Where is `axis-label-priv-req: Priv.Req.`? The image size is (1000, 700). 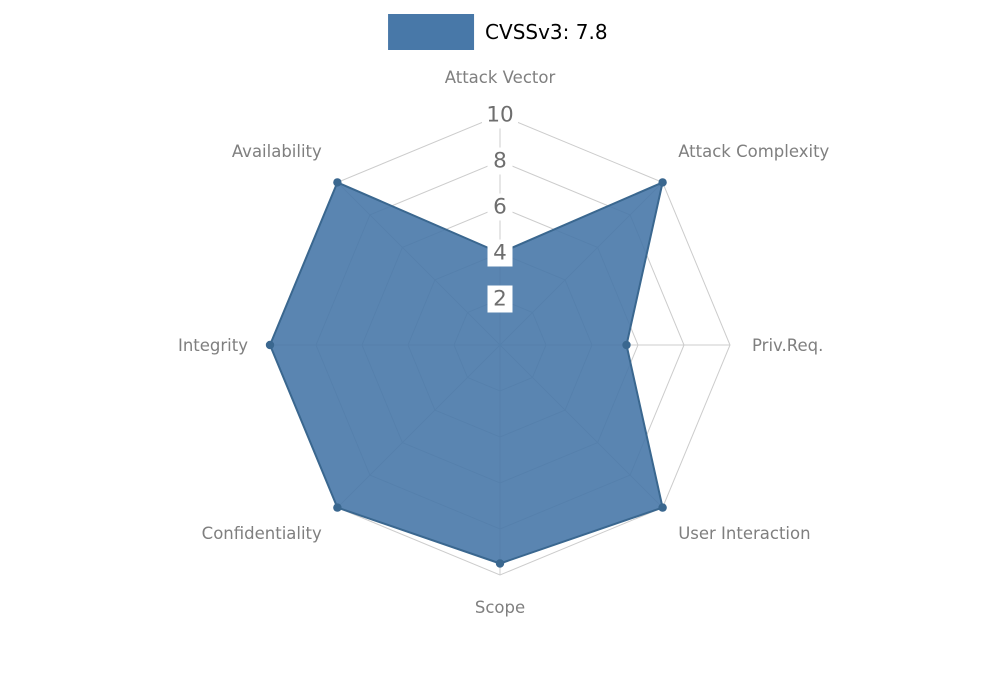 axis-label-priv-req: Priv.Req. is located at coordinates (787, 345).